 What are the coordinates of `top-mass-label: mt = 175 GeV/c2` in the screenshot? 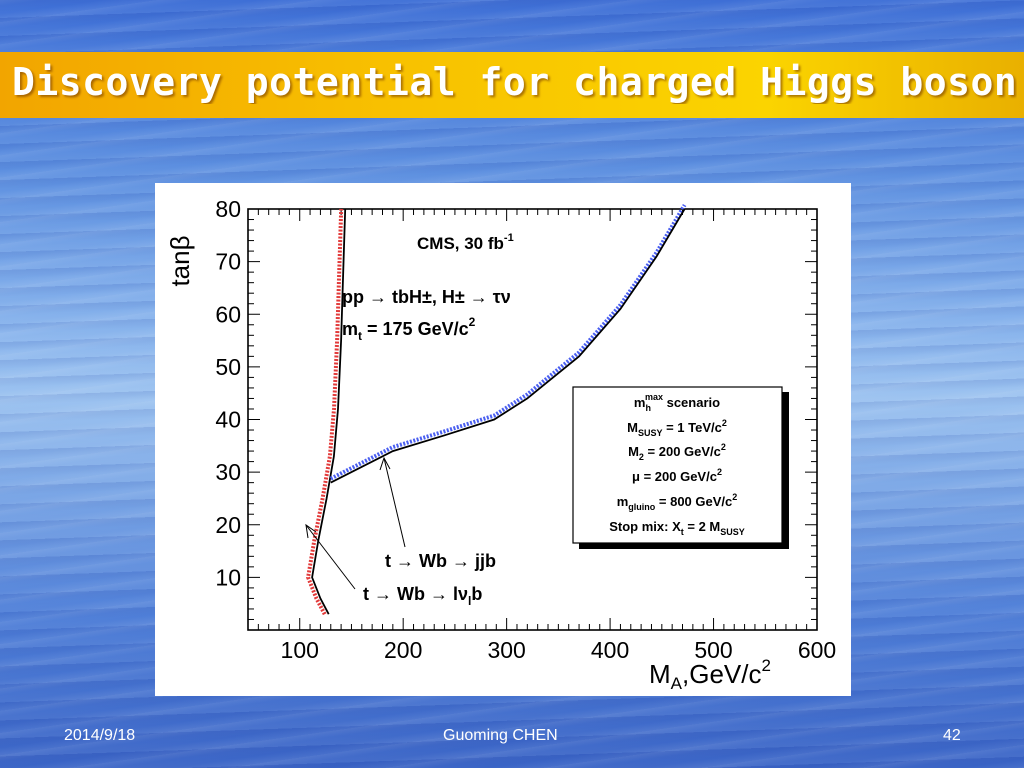 It's located at (409, 329).